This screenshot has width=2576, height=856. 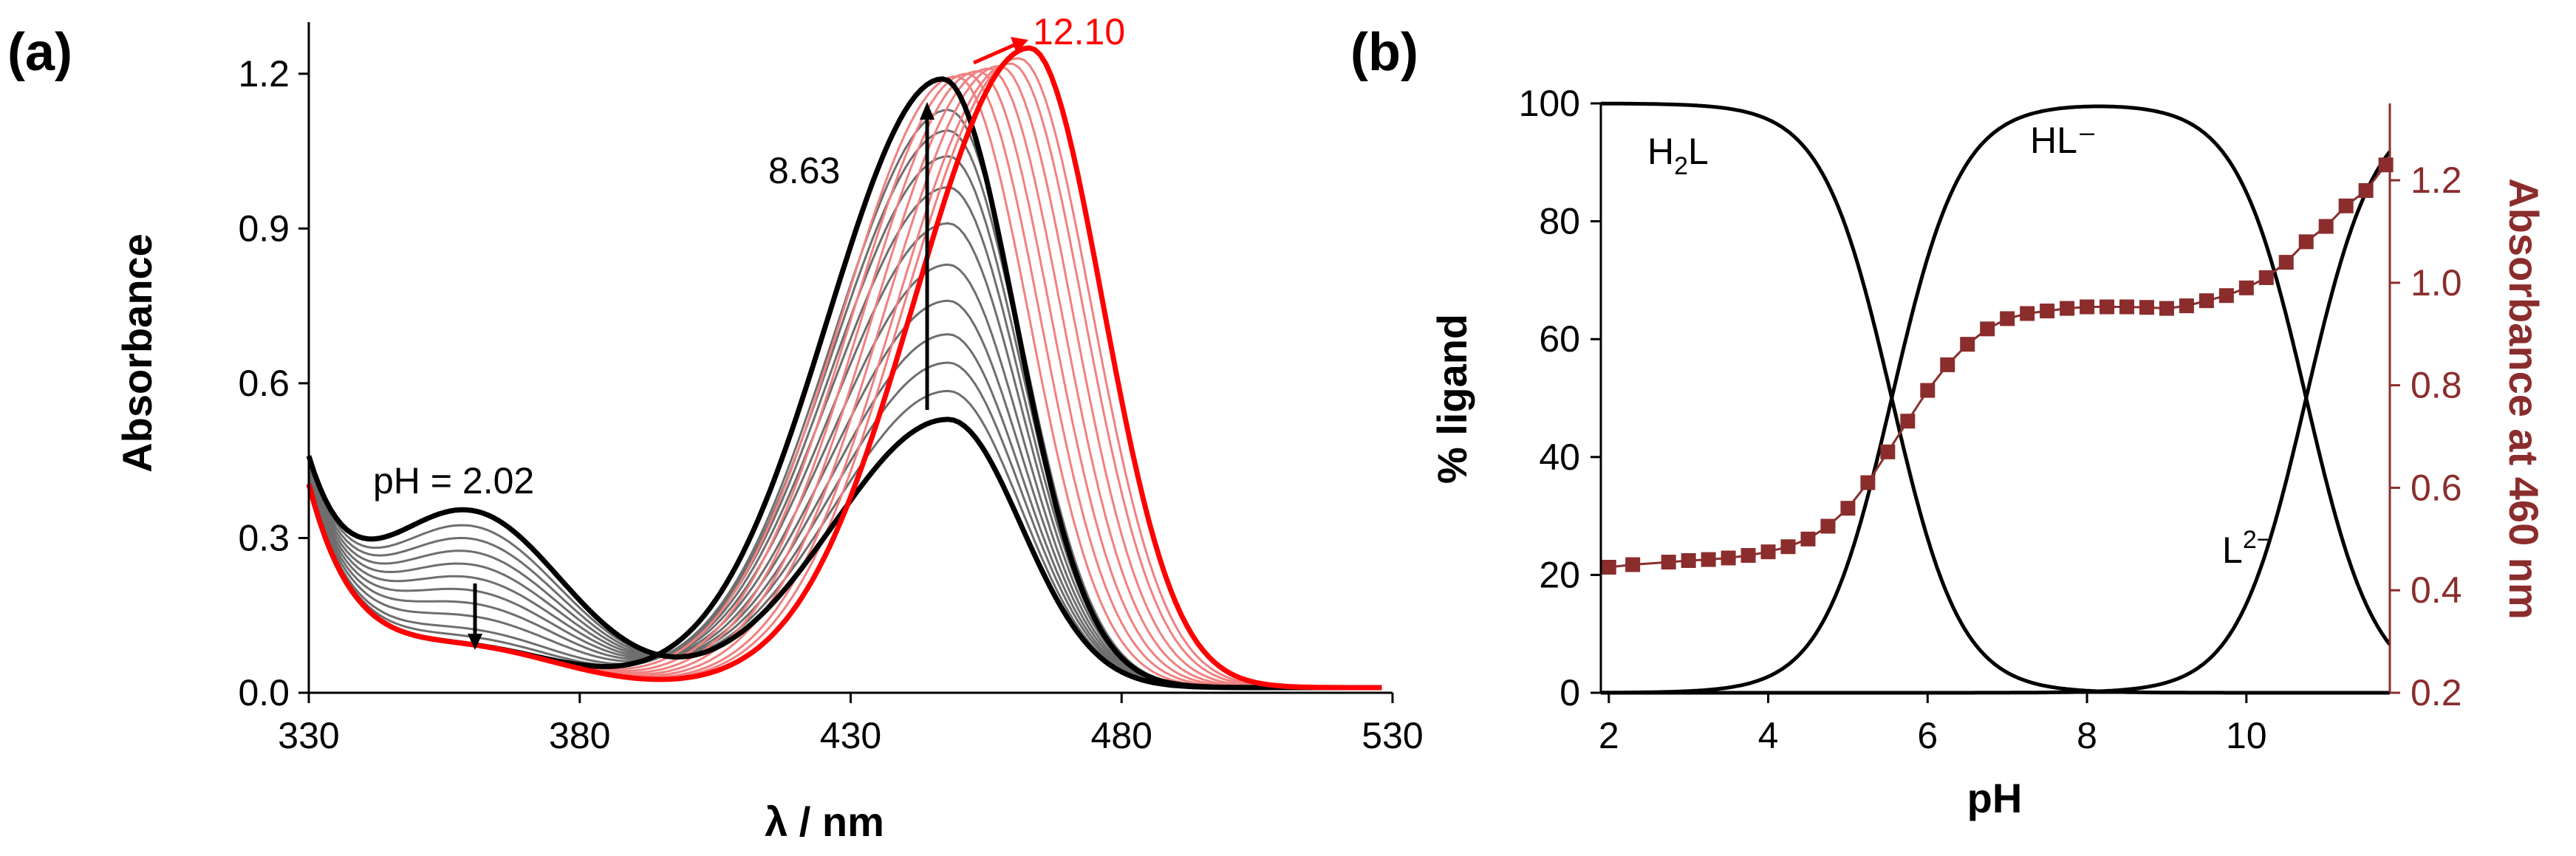 I want to click on arrow-head-down-shoulder, so click(x=475, y=642).